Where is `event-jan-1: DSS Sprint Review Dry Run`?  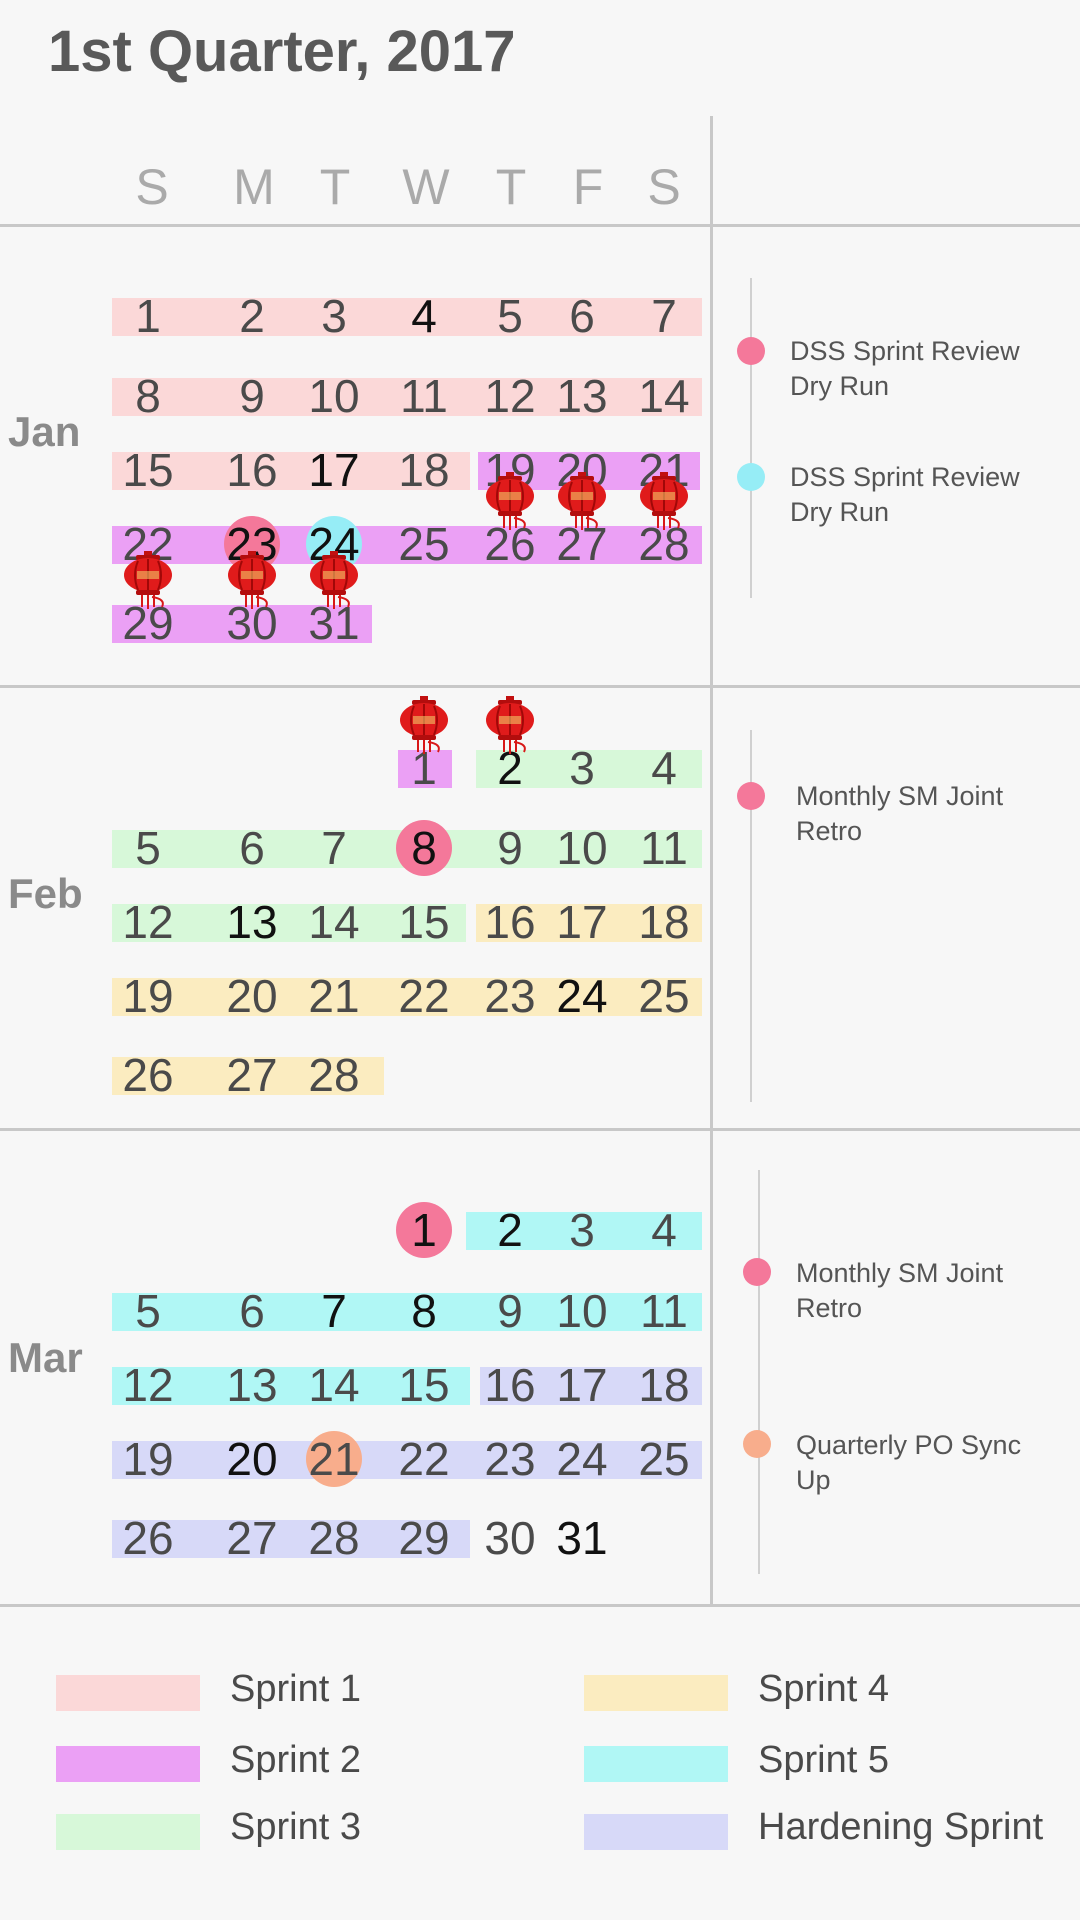 event-jan-1: DSS Sprint Review Dry Run is located at coordinates (905, 368).